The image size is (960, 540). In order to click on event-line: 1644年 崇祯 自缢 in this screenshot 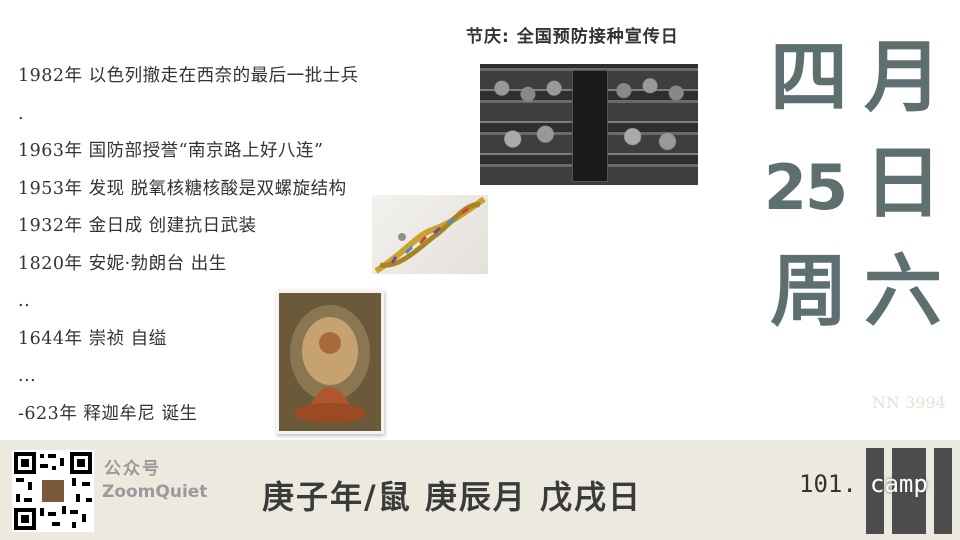, I will do `click(92, 338)`.